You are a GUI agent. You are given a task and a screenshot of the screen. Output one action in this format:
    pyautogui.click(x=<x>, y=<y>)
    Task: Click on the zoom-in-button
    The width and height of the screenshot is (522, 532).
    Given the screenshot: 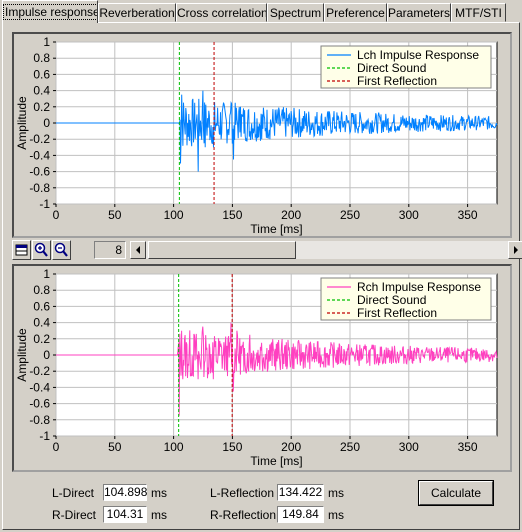 What is the action you would take?
    pyautogui.click(x=41, y=250)
    